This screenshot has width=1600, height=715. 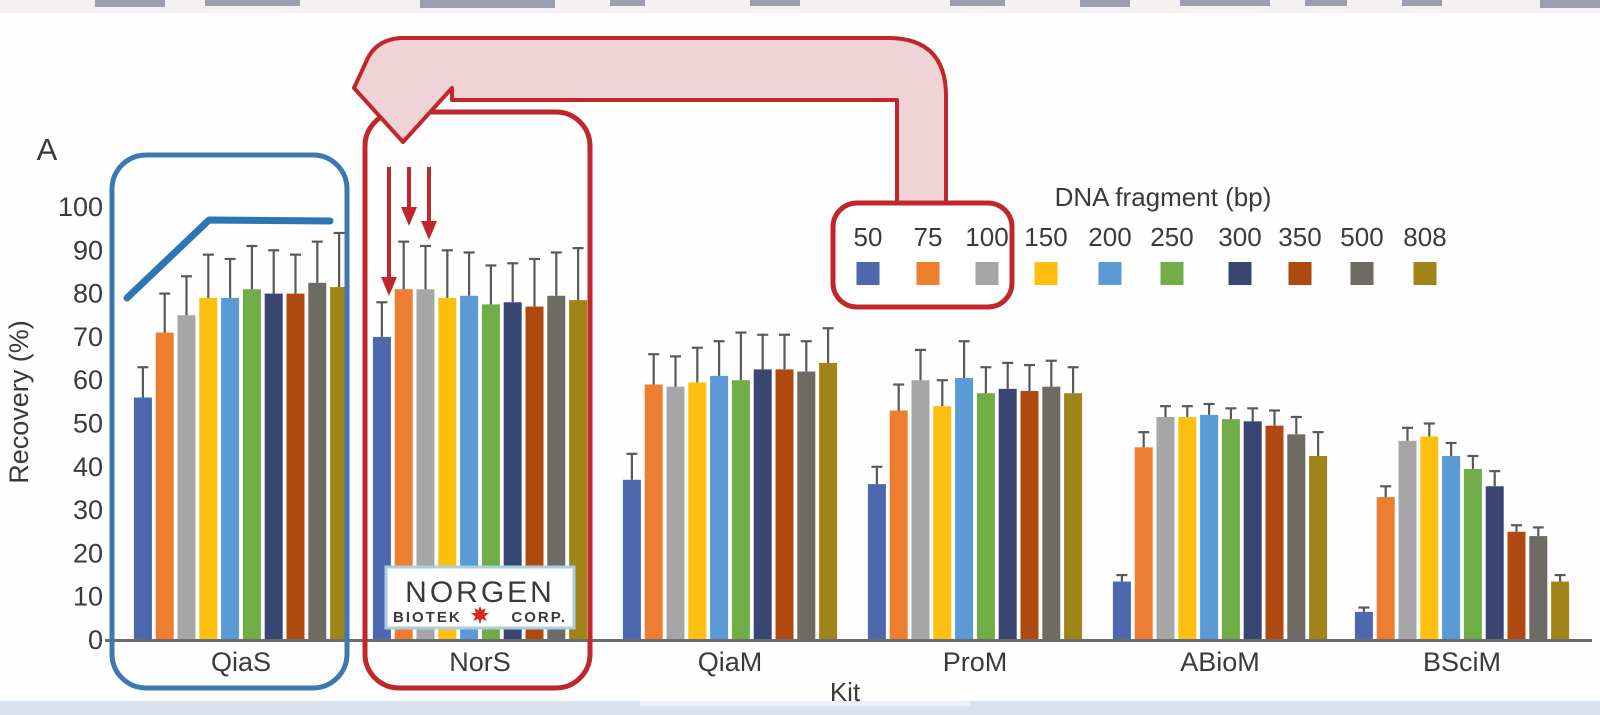 I want to click on bar-ProM-500bp, so click(x=1051, y=513).